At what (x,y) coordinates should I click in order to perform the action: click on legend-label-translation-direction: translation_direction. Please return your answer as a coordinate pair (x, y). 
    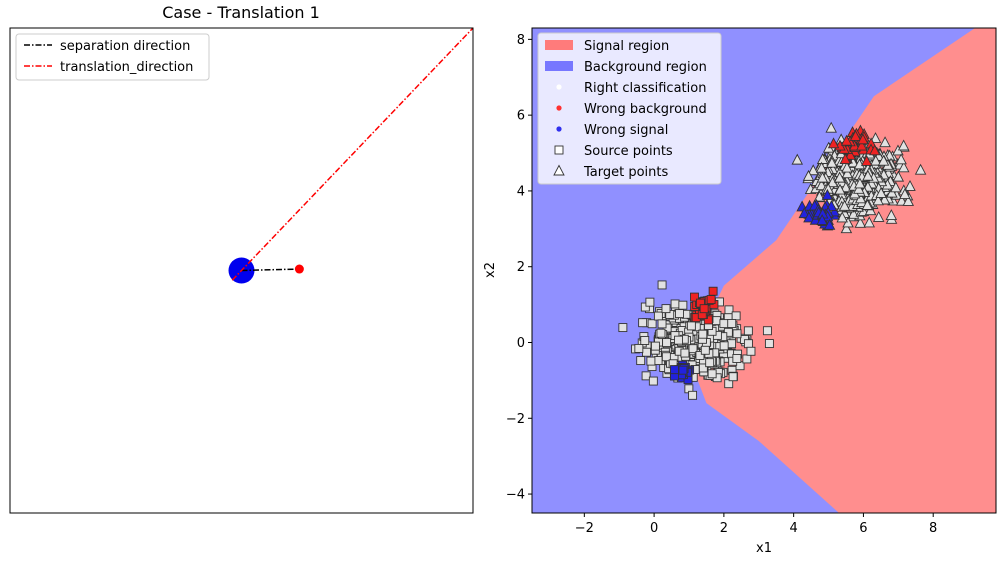
    Looking at the image, I should click on (126, 67).